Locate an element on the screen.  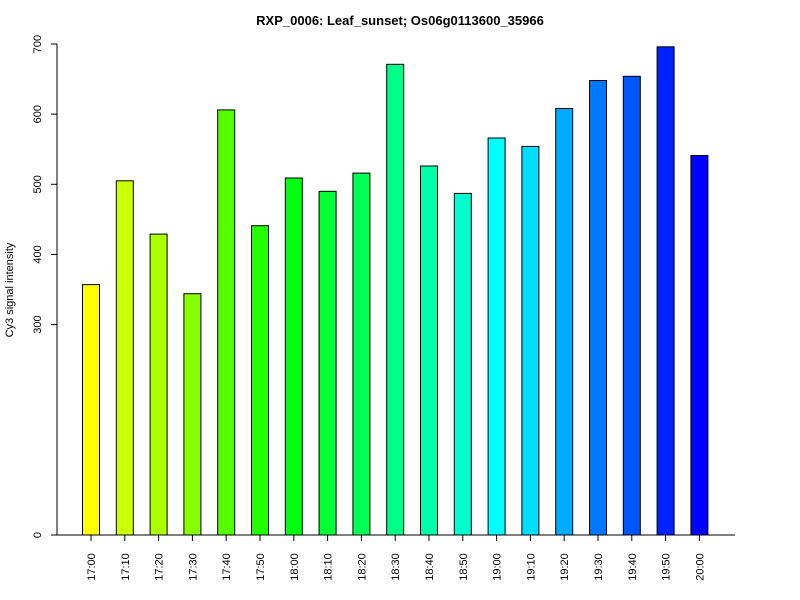
x-tick-label: 17:50 is located at coordinates (261, 567).